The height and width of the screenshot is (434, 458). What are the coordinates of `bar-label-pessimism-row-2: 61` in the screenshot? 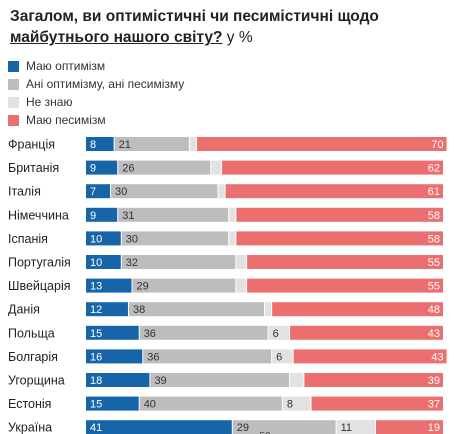 It's located at (434, 192).